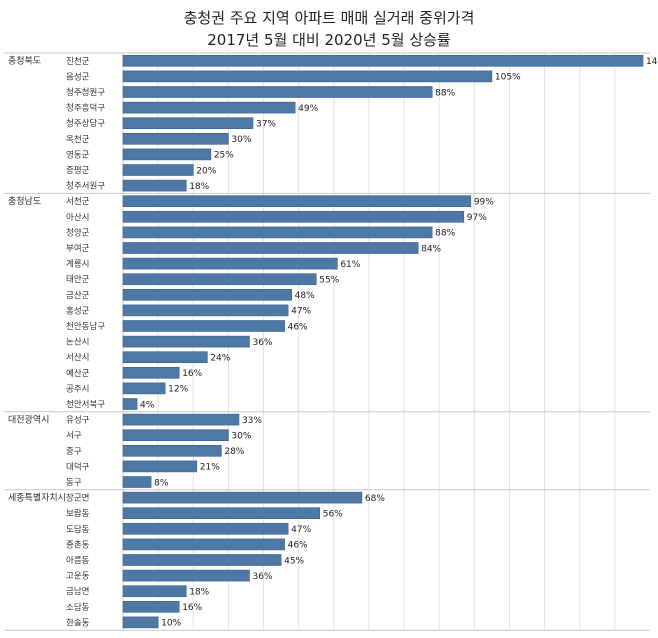 The width and height of the screenshot is (658, 638). Describe the element at coordinates (484, 203) in the screenshot. I see `data-label: 99%` at that location.